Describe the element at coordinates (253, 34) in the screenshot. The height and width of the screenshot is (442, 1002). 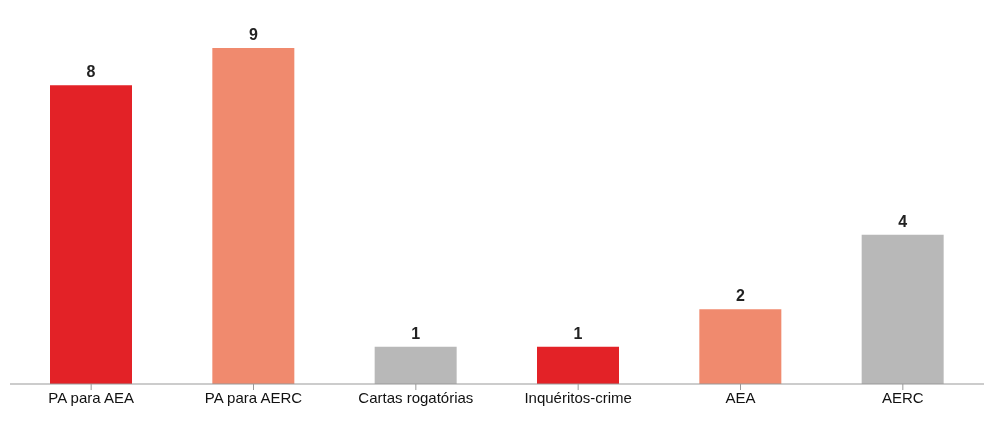
I see `data-label: 9` at that location.